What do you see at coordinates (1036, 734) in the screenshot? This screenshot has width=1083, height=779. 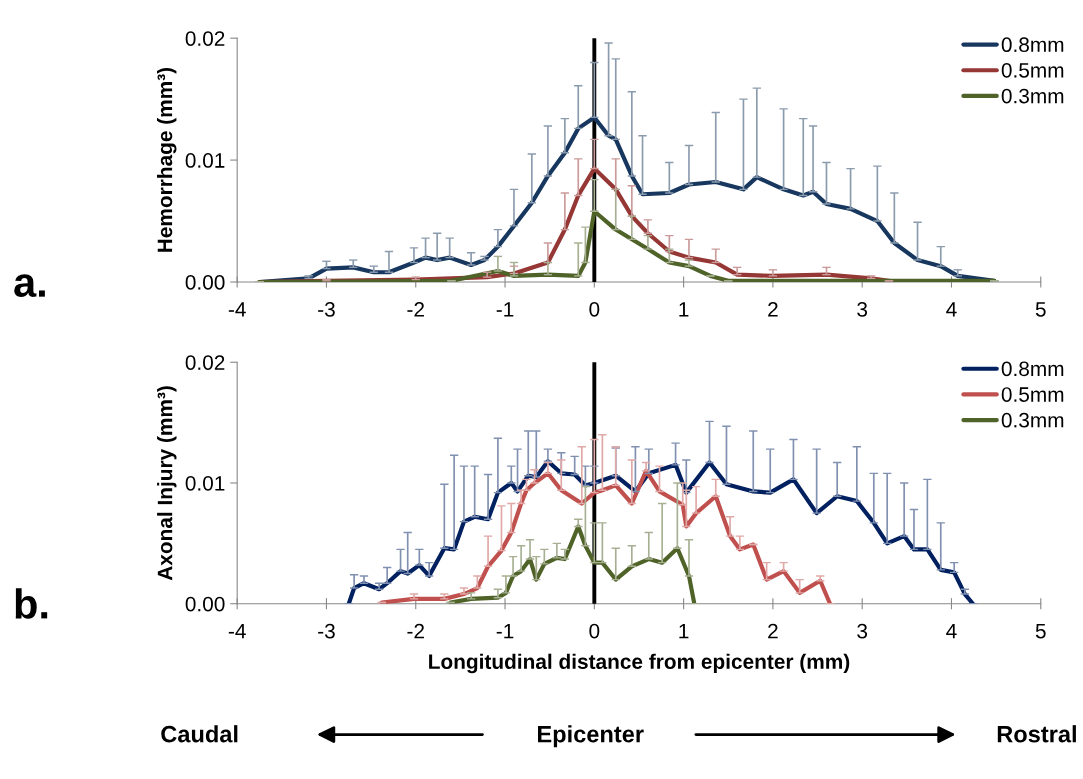 I see `text: Rostral` at bounding box center [1036, 734].